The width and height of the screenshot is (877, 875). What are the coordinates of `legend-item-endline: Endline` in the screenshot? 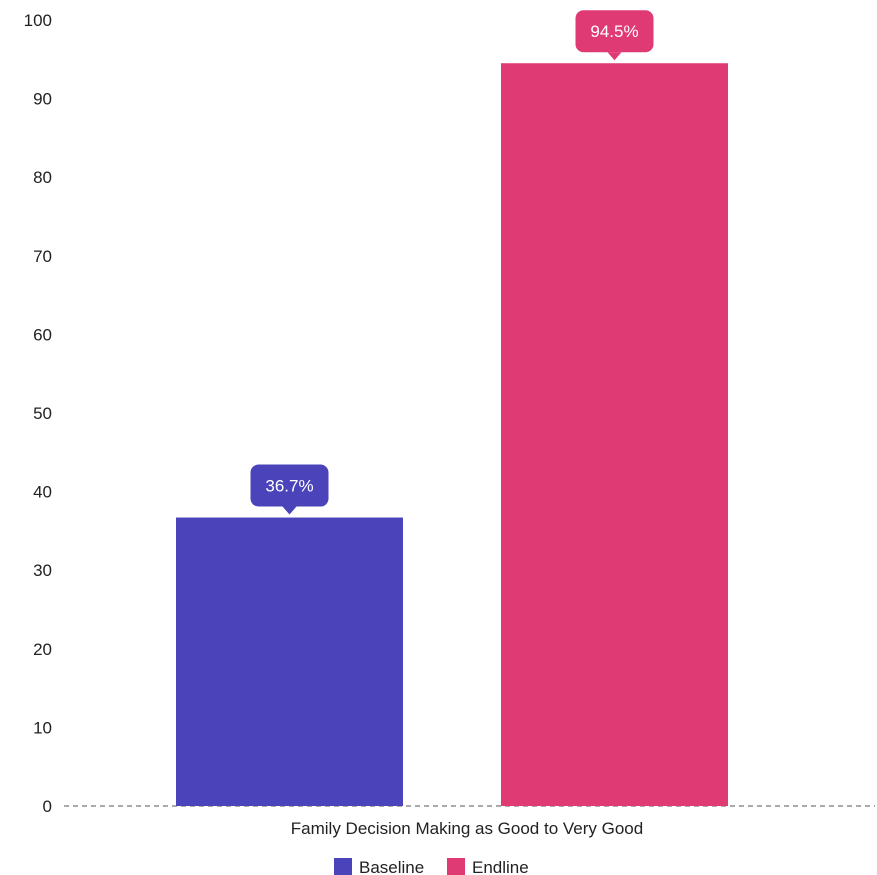 It's located at (488, 866).